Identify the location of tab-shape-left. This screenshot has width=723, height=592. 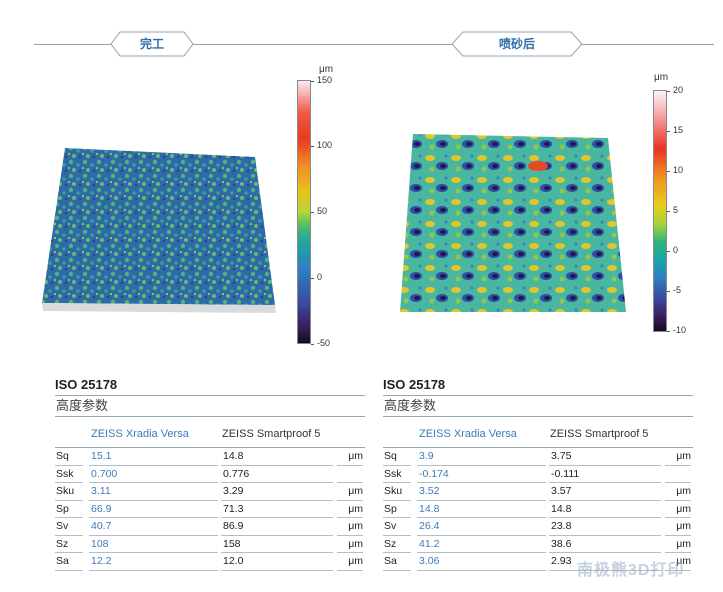
(152, 44).